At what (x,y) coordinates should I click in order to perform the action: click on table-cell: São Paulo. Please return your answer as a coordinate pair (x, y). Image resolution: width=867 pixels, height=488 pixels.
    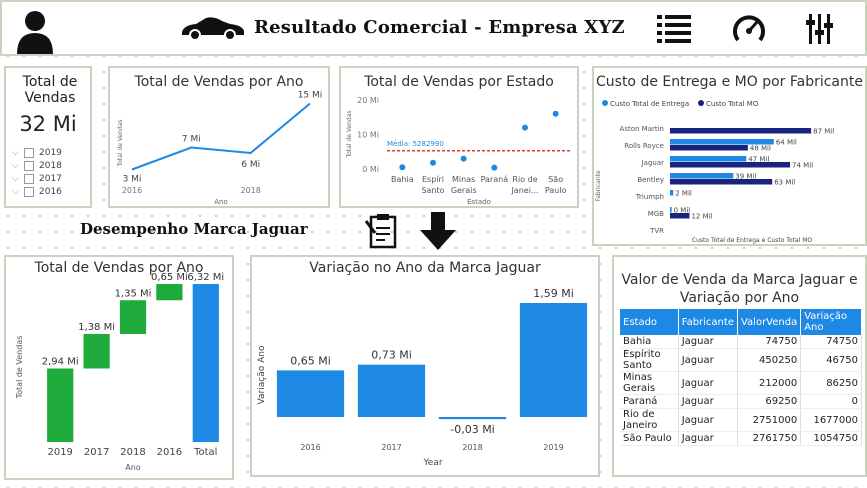
    Looking at the image, I should click on (649, 438).